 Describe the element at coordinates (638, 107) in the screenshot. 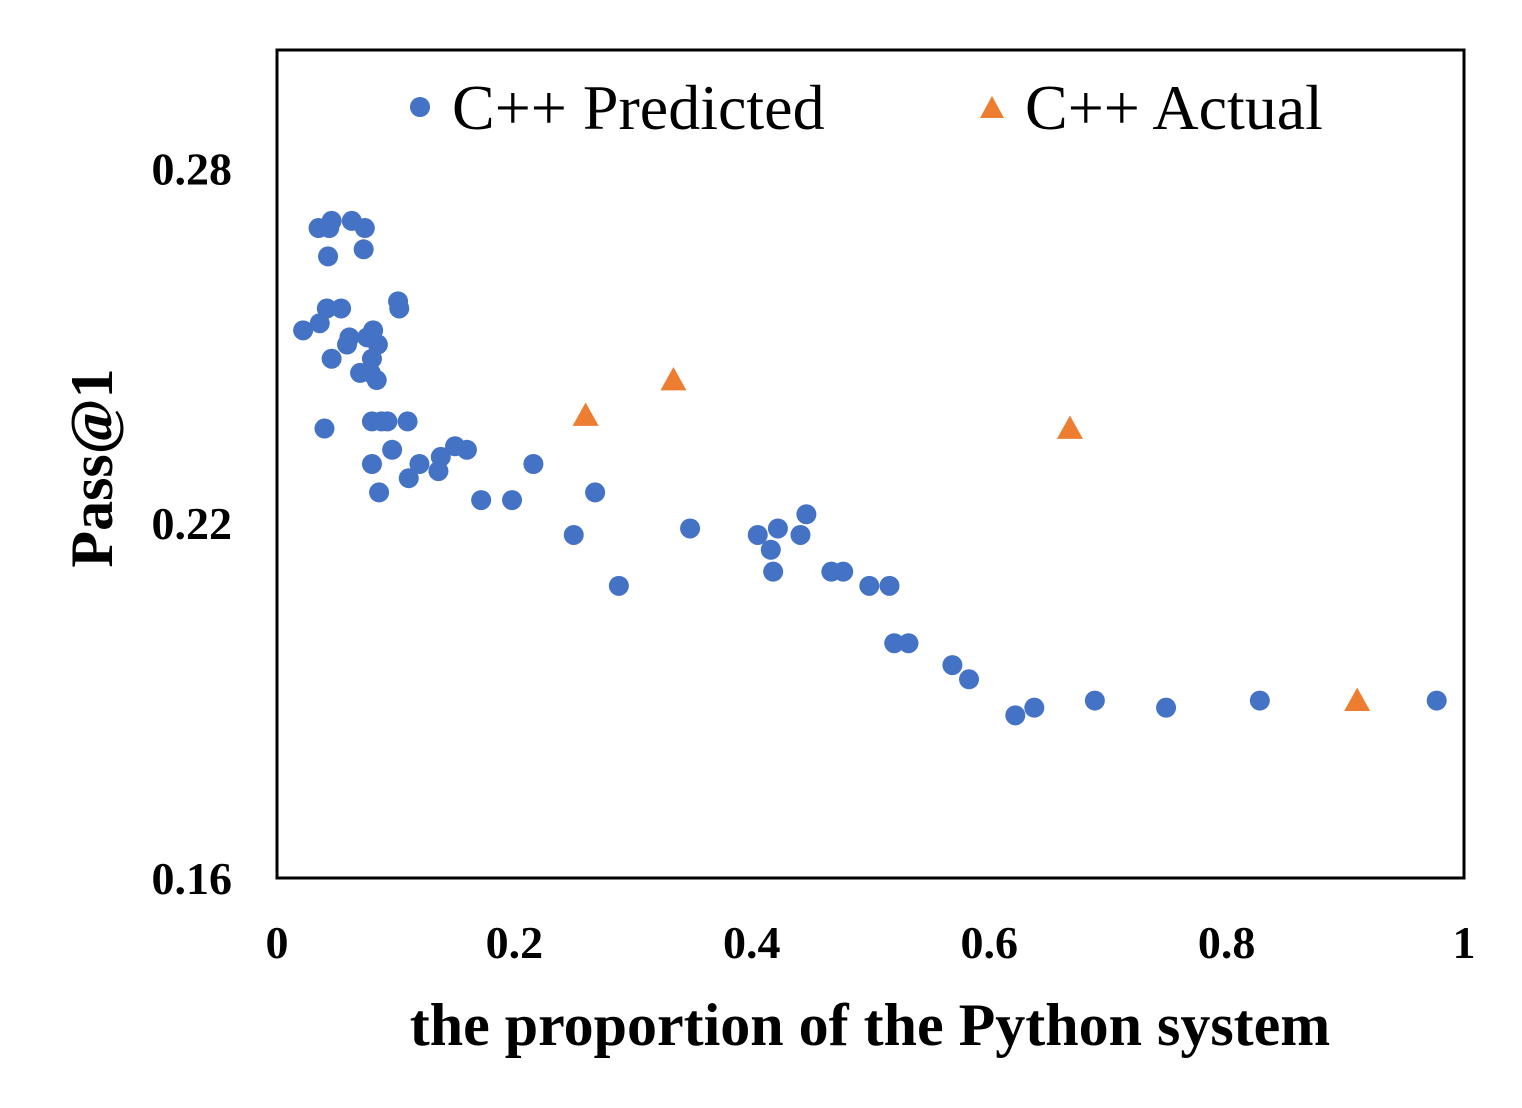

I see `legend-label-predicted: C++ Predicted` at that location.